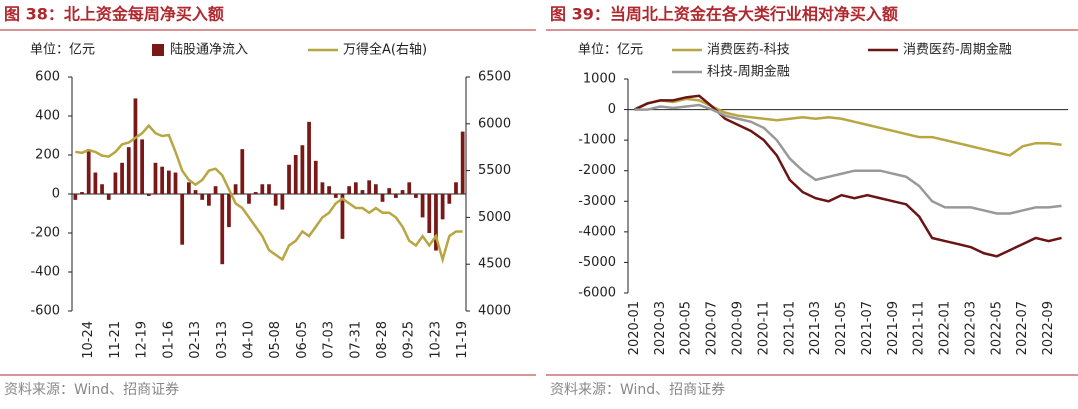 The width and height of the screenshot is (1078, 409). I want to click on legend-swatch, so click(158, 50).